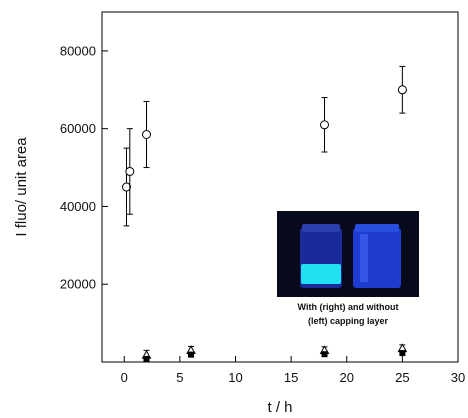 Image resolution: width=468 pixels, height=418 pixels. Describe the element at coordinates (377, 228) in the screenshot. I see `vial-right-cap` at that location.